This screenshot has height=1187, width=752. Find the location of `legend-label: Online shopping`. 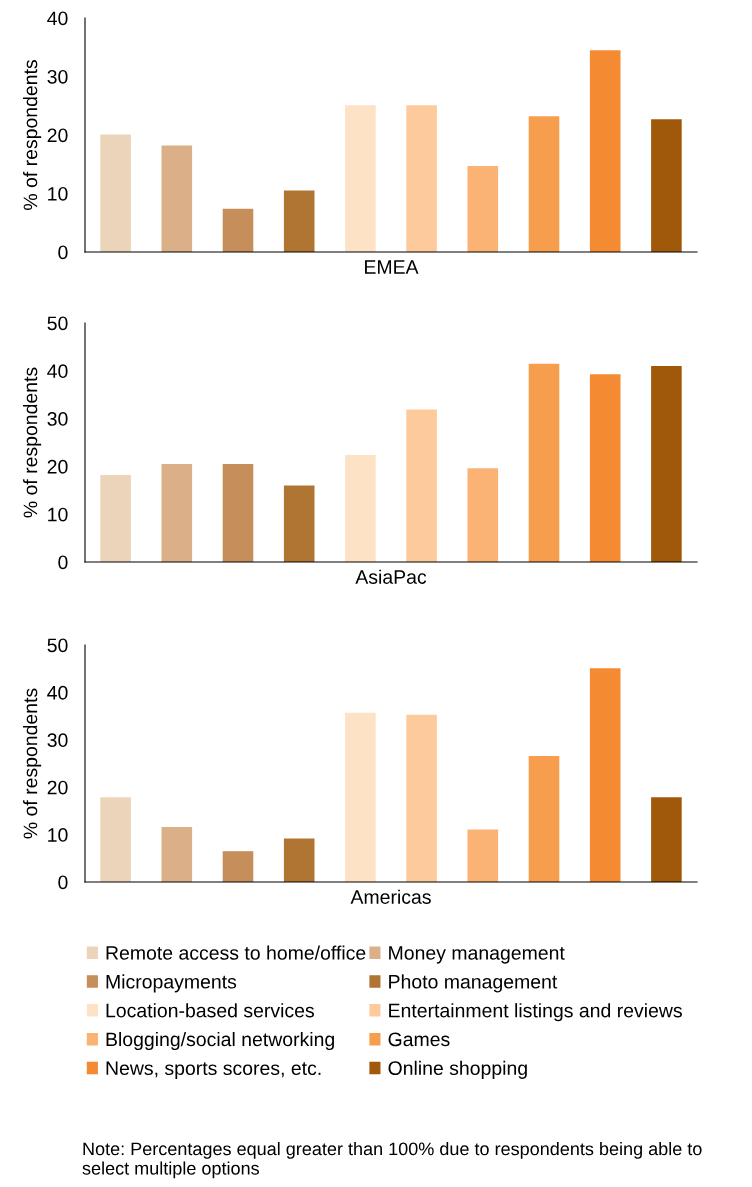

legend-label: Online shopping is located at coordinates (457, 1069).